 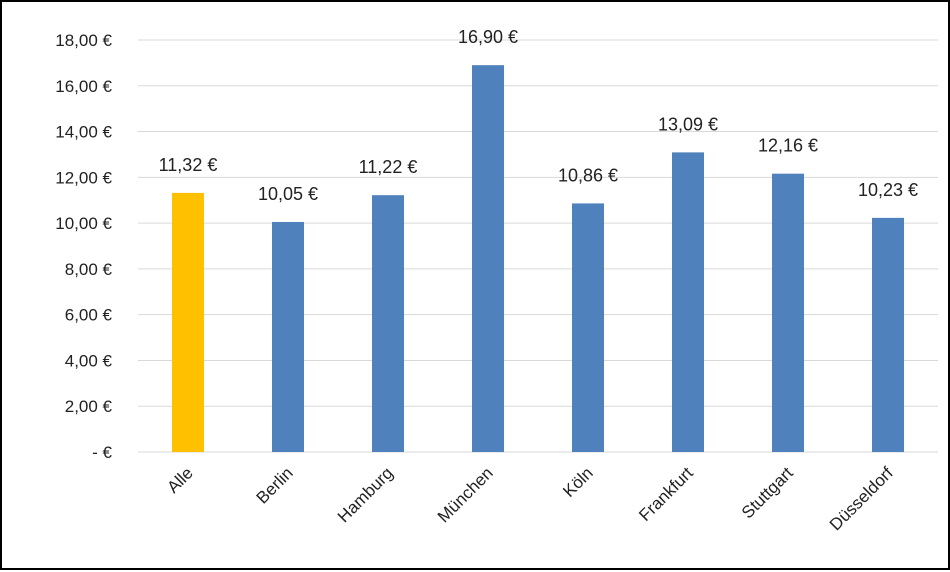 What do you see at coordinates (688, 302) in the screenshot?
I see `bar-frankfurt` at bounding box center [688, 302].